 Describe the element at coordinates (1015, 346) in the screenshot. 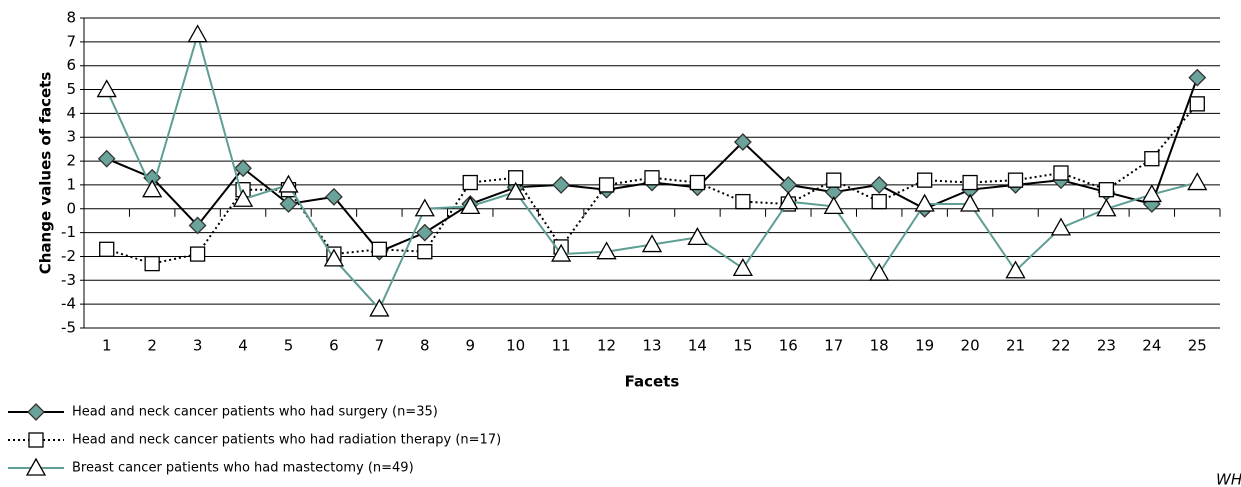

I see `x-tick-label: 21` at that location.